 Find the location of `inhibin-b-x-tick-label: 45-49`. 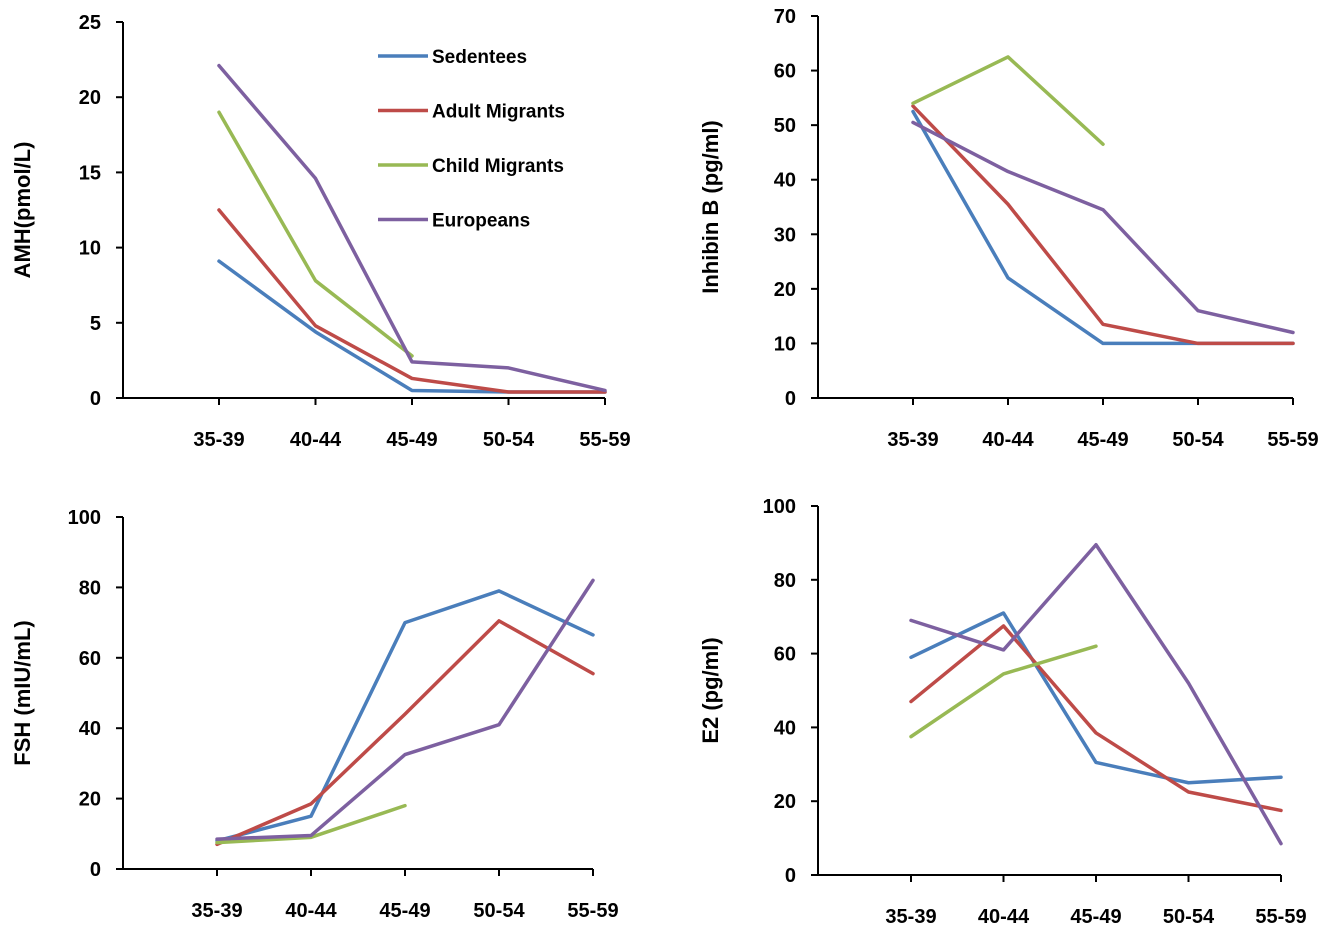

inhibin-b-x-tick-label: 45-49 is located at coordinates (1102, 440).